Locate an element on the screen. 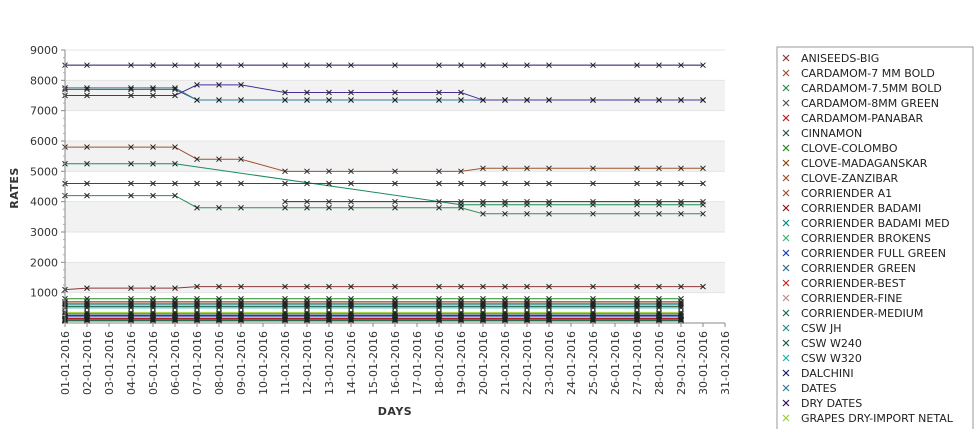 This screenshot has width=975, height=429. legend-label: CORRIENDER BADAMI is located at coordinates (861, 208).